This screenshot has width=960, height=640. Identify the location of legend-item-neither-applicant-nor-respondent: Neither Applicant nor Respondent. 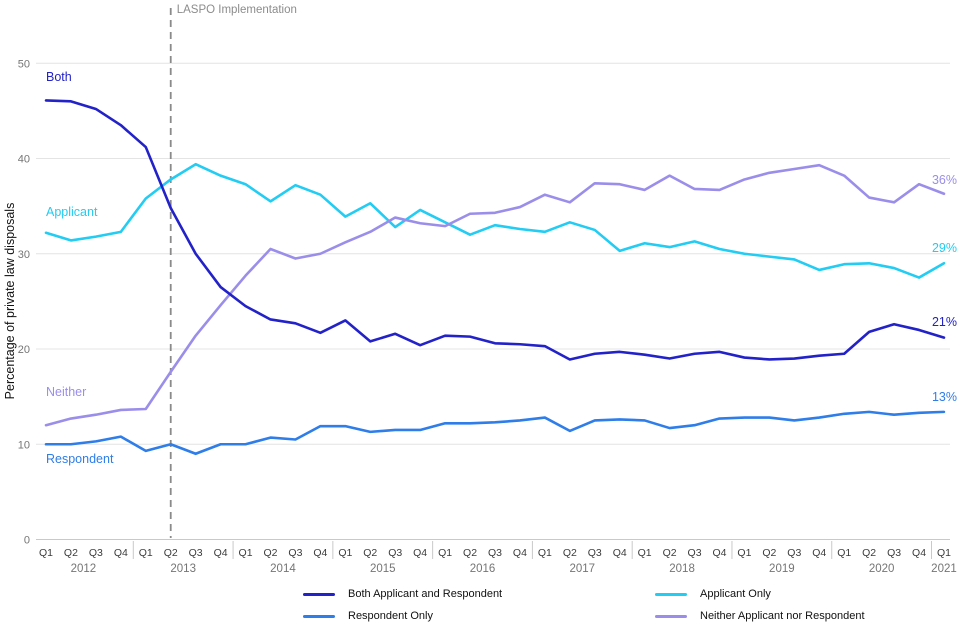
(760, 616).